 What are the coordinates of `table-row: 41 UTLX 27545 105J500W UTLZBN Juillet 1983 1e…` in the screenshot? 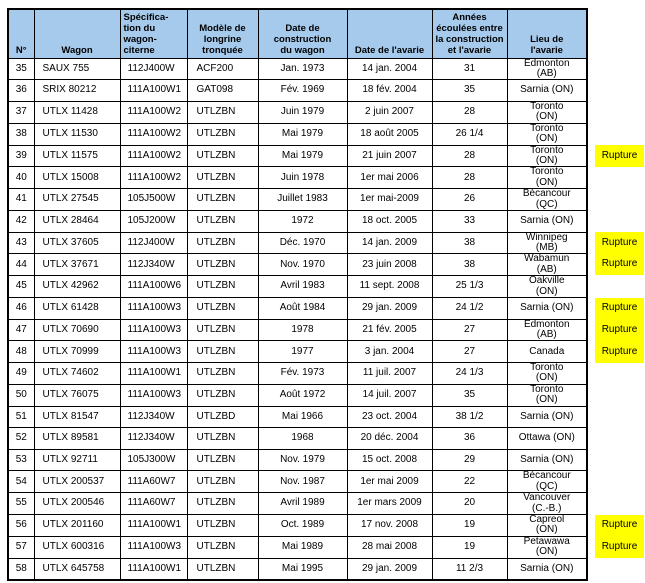 It's located at (326, 199).